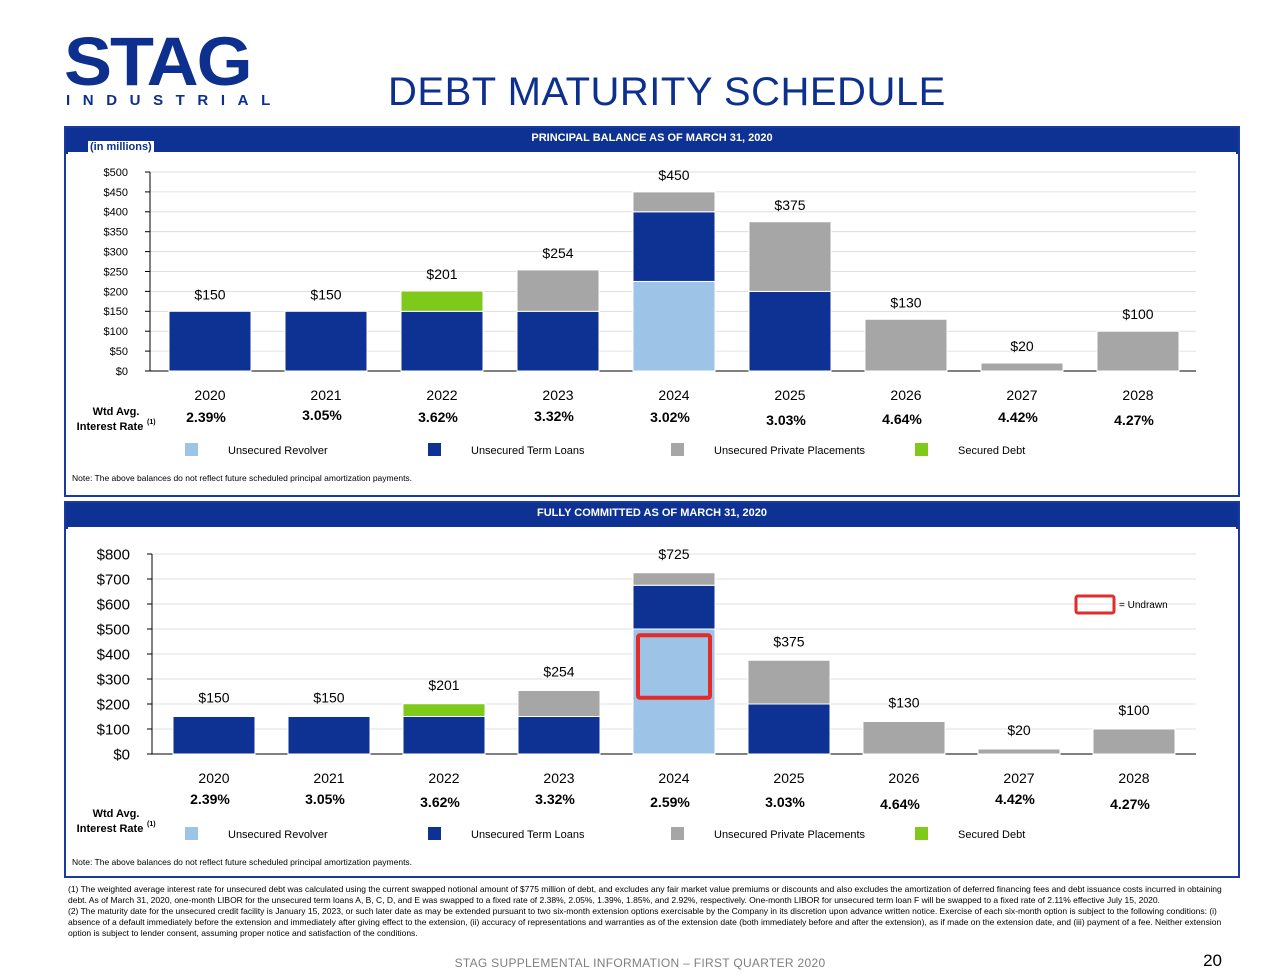 This screenshot has height=975, width=1280. Describe the element at coordinates (1133, 778) in the screenshot. I see `x-tick-label: 2028` at that location.